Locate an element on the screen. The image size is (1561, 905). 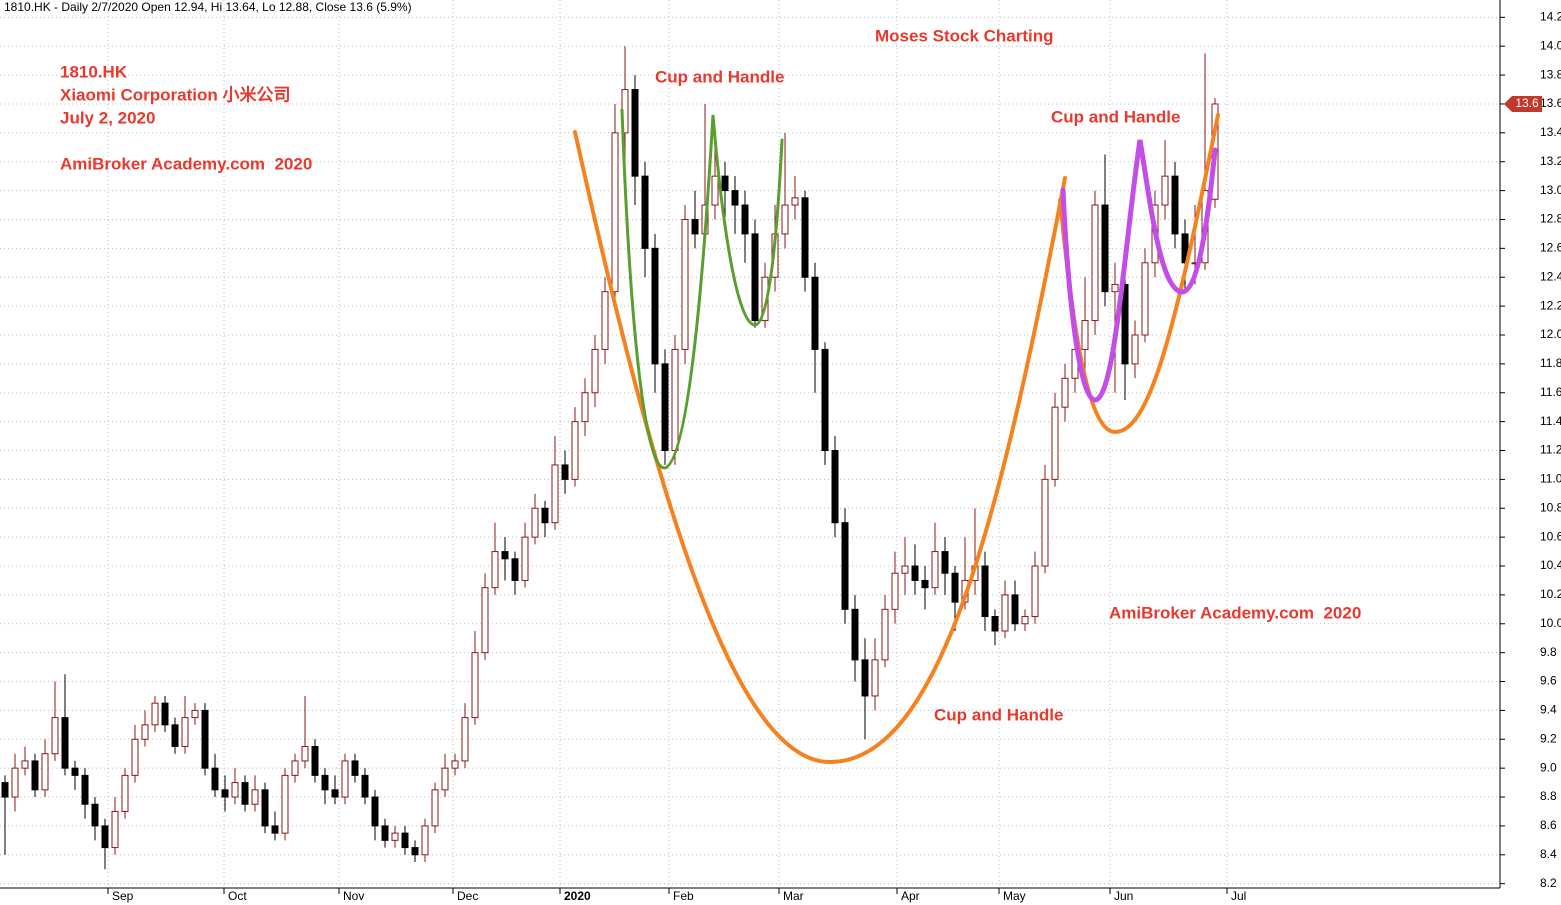
y-tick-label: 13.0 is located at coordinates (1550, 190).